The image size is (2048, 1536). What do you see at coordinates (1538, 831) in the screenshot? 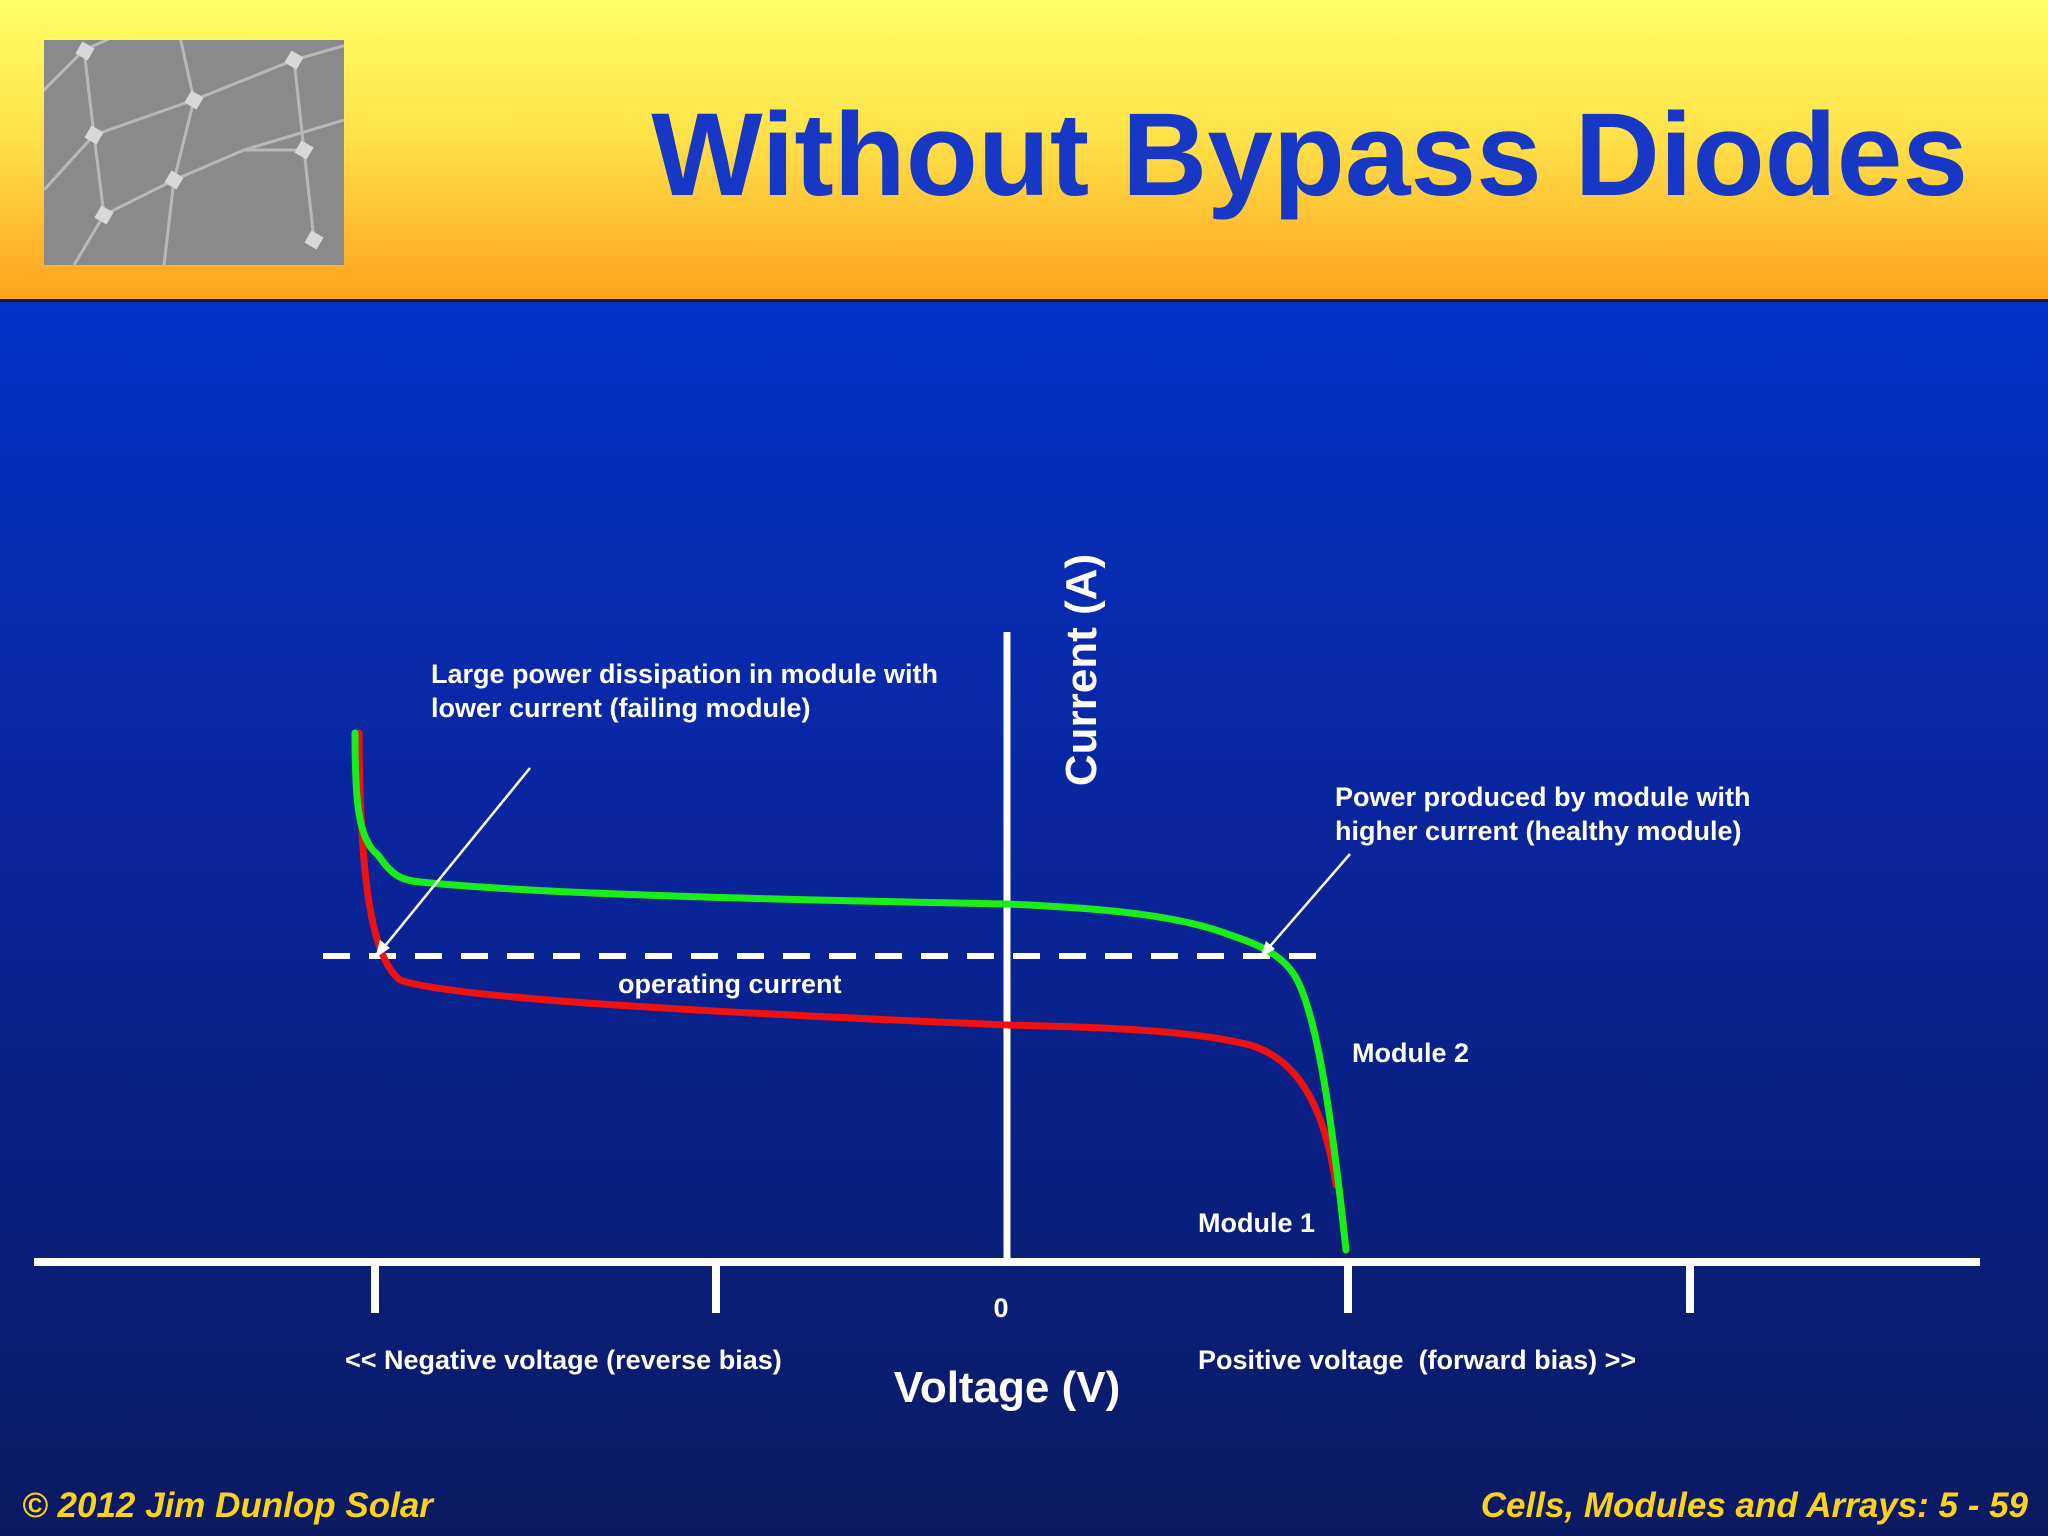
I see `healthy-annotation-line2: higher current (healthy module)` at bounding box center [1538, 831].